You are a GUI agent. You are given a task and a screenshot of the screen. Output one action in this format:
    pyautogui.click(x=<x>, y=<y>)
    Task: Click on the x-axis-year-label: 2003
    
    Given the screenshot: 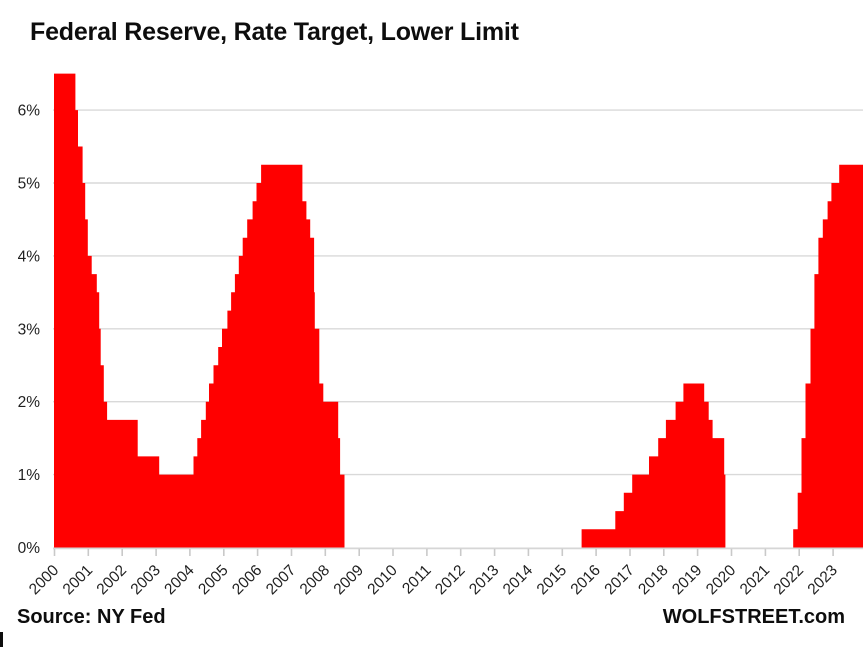 What is the action you would take?
    pyautogui.click(x=146, y=580)
    